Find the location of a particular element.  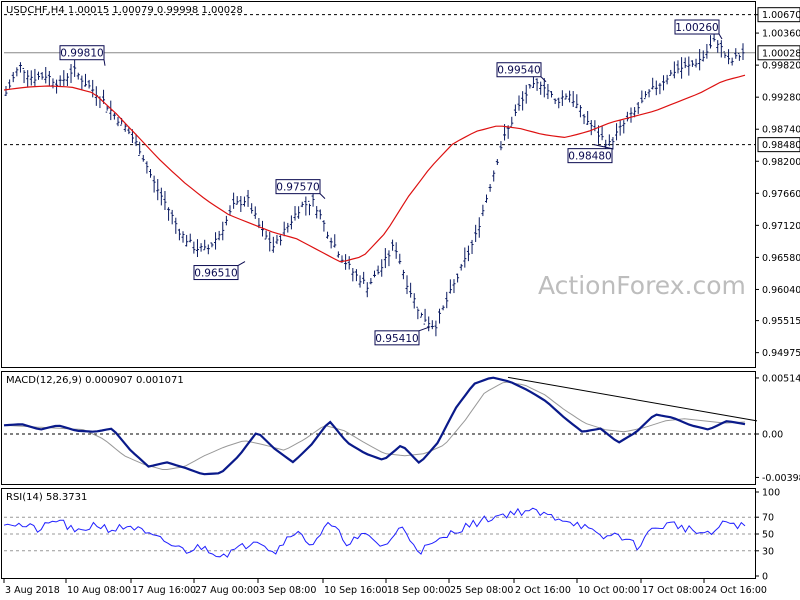

macd-signal-line is located at coordinates (374, 425).